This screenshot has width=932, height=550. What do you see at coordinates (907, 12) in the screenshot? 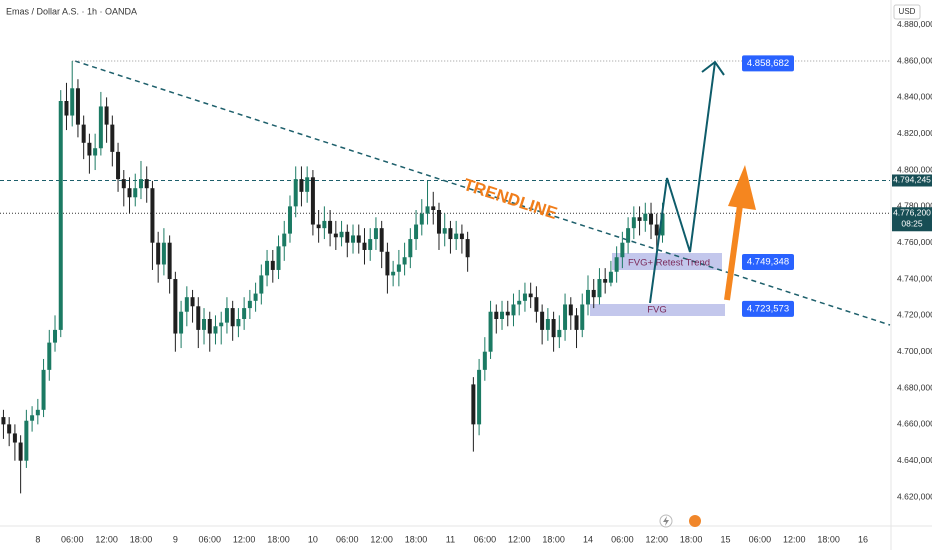
I see `currency-box` at bounding box center [907, 12].